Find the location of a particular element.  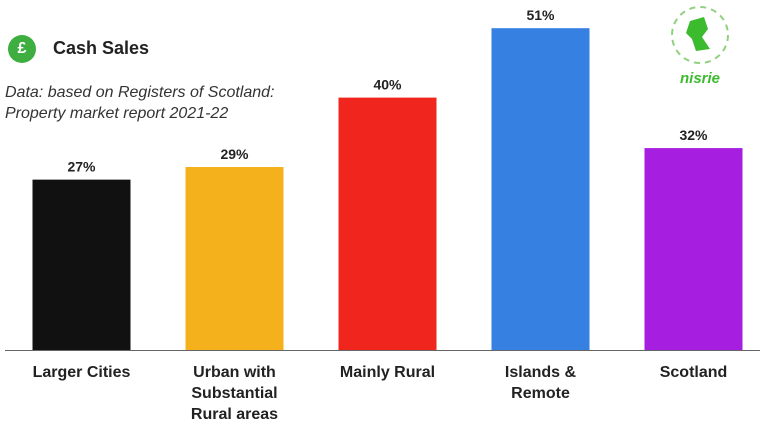

value-label: 51% is located at coordinates (540, 15).